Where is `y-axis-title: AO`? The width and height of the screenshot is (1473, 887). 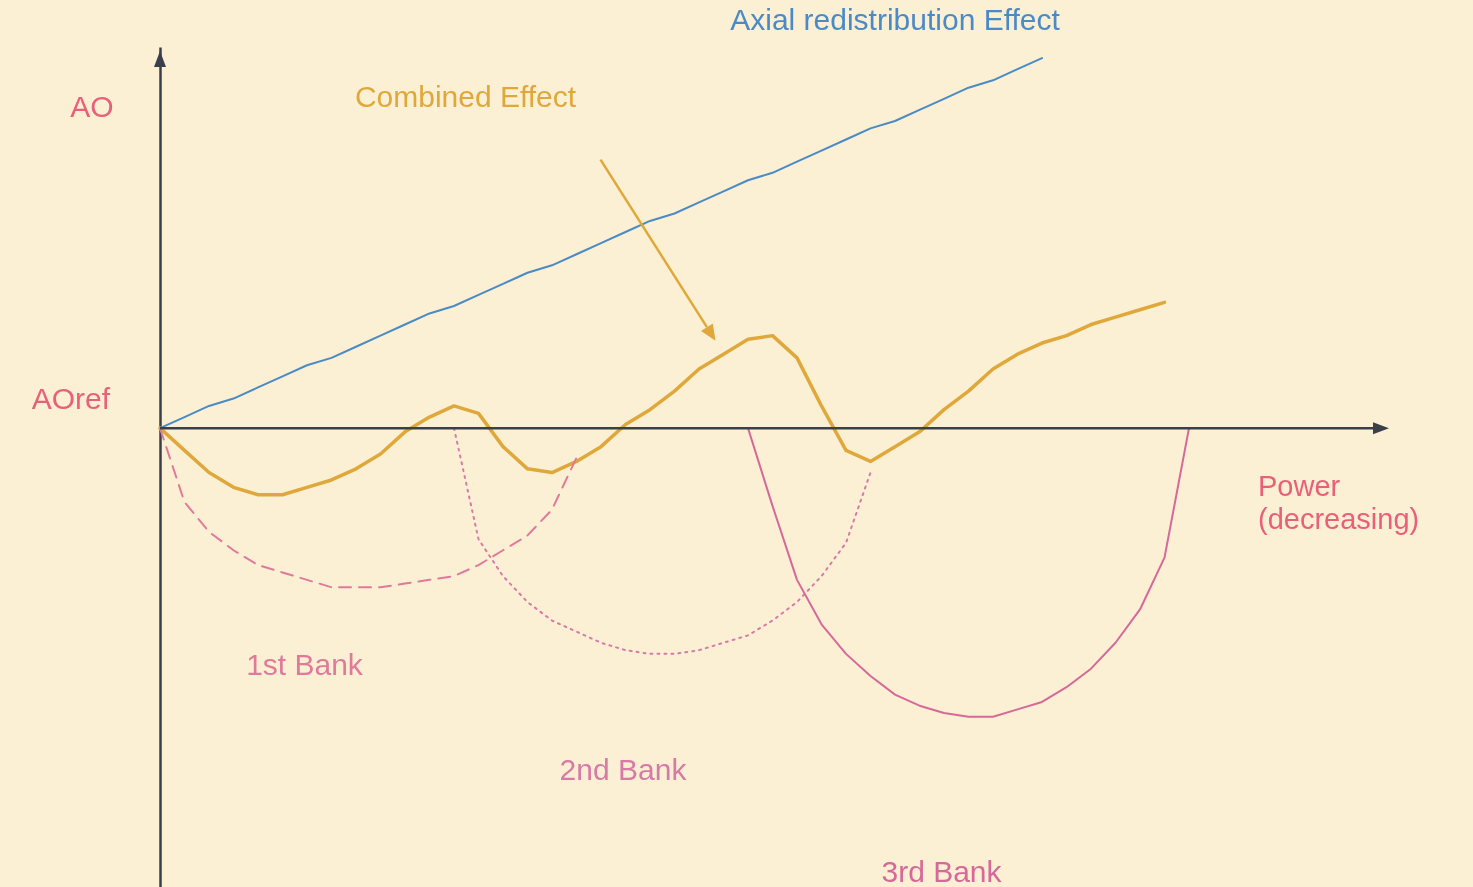
y-axis-title: AO is located at coordinates (92, 106).